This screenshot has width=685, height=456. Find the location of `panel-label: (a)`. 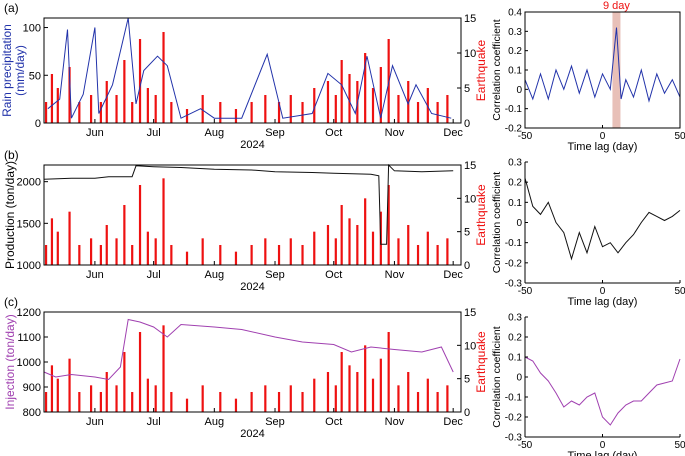

panel-label: (a) is located at coordinates (11, 8).